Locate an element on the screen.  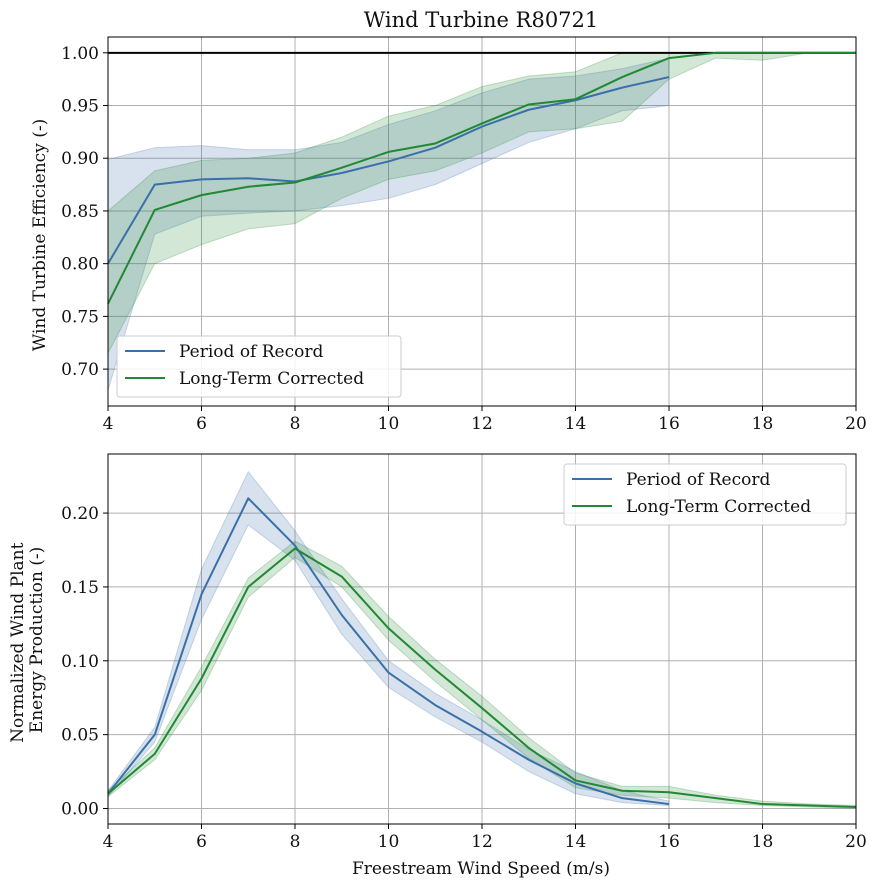
efficiency-legend-box is located at coordinates (259, 366).